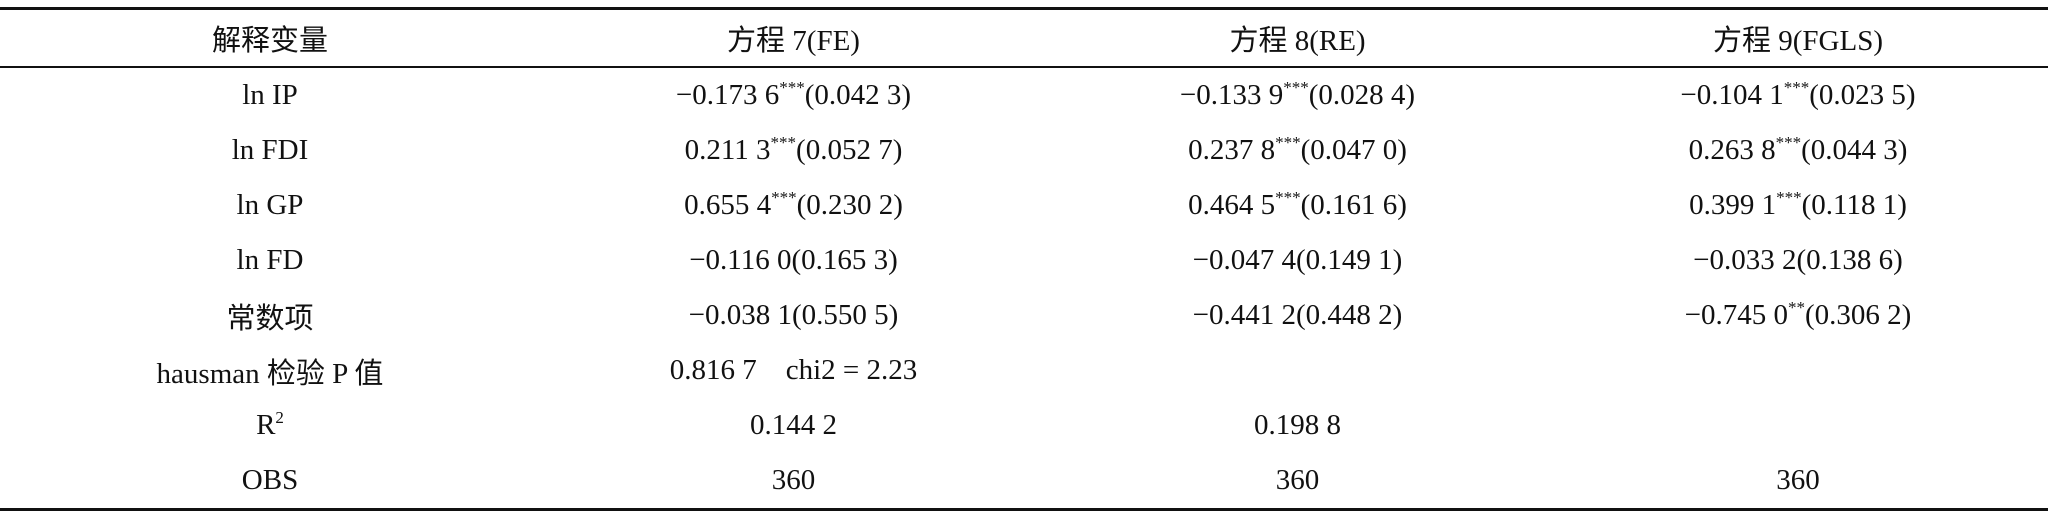 The height and width of the screenshot is (512, 2048). I want to click on coefficient: −0.173 6, so click(727, 95).